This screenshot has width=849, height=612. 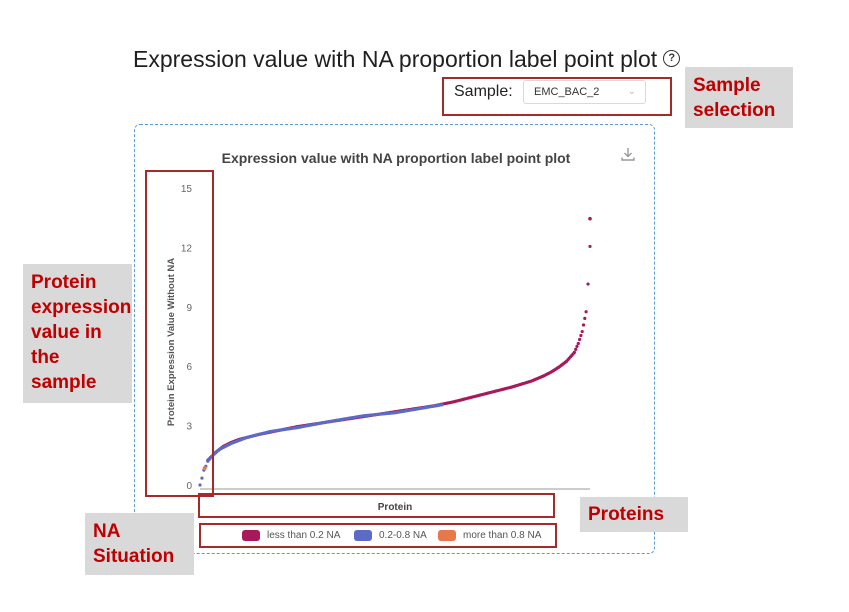 What do you see at coordinates (171, 342) in the screenshot?
I see `y-axis-label: Protein Expression Value Without NA` at bounding box center [171, 342].